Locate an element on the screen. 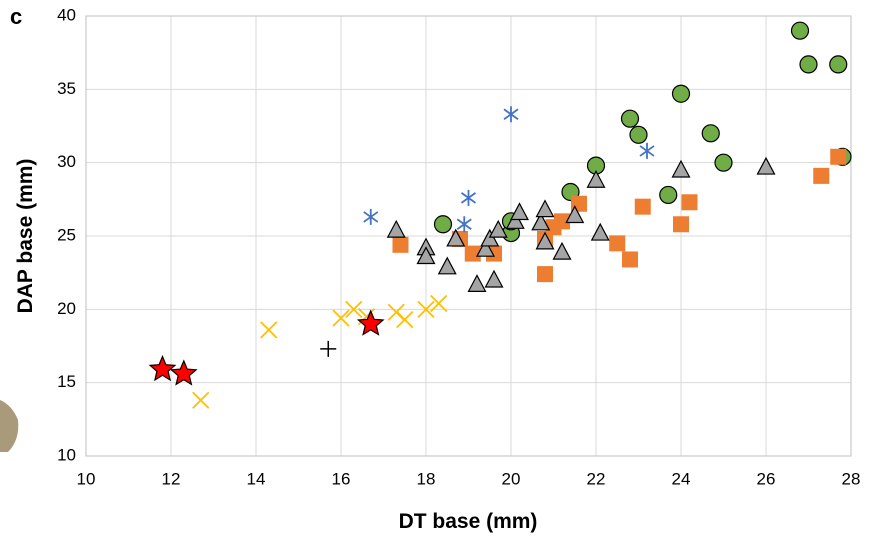 This screenshot has width=879, height=543. y-tick-label: 20 is located at coordinates (66, 308).